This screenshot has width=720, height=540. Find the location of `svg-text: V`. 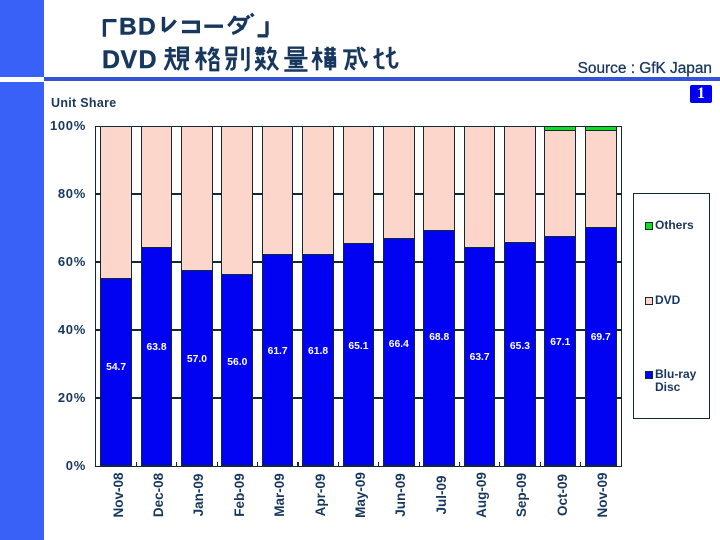

svg-text: V is located at coordinates (129, 60).